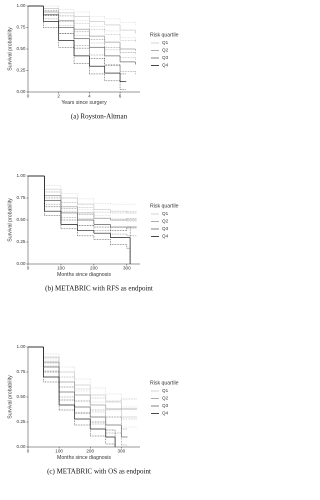  I want to click on x-axis-label: Years since surgery, so click(84, 103).